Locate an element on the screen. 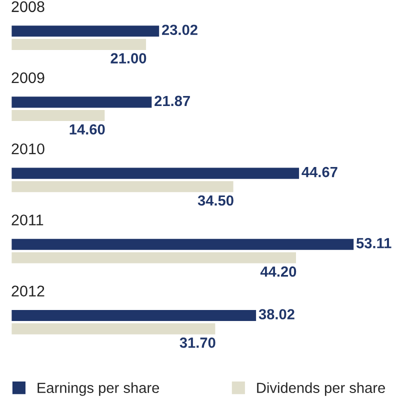 This screenshot has width=407, height=407. data-label: 14.60 is located at coordinates (87, 129).